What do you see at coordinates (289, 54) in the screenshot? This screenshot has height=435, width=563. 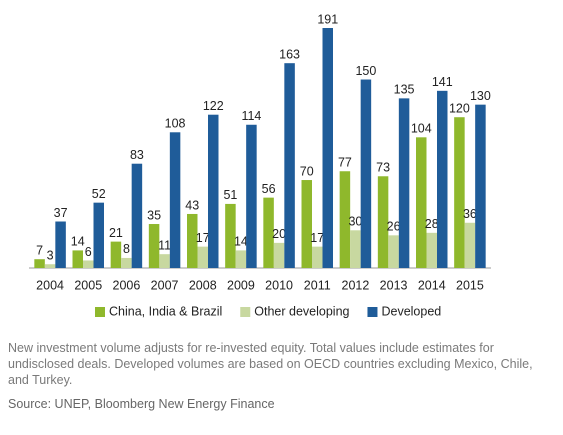 I see `data-label: 163` at bounding box center [289, 54].